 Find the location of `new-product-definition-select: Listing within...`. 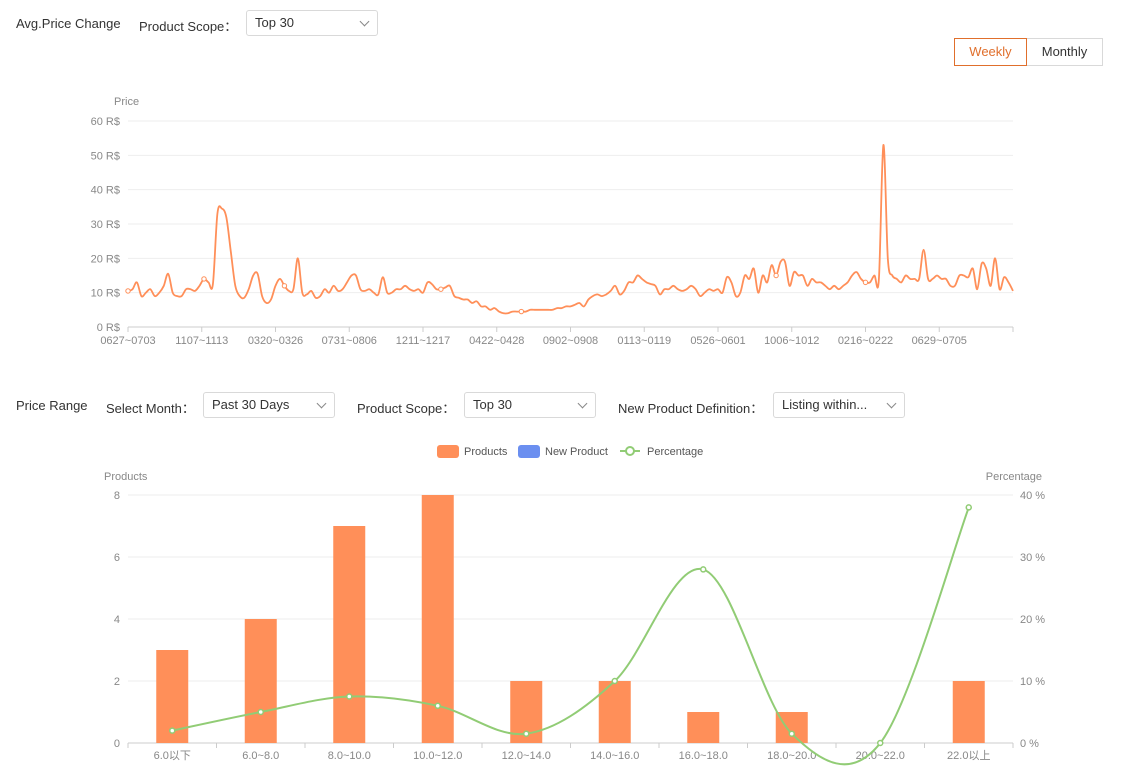

new-product-definition-select: Listing within... is located at coordinates (839, 405).